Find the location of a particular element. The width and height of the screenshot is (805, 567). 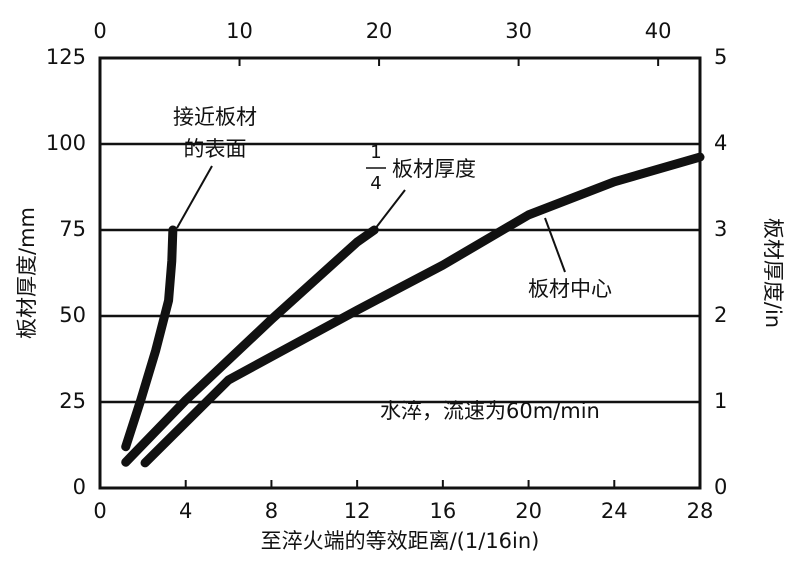

y2-tick-label: 2 is located at coordinates (720, 315).